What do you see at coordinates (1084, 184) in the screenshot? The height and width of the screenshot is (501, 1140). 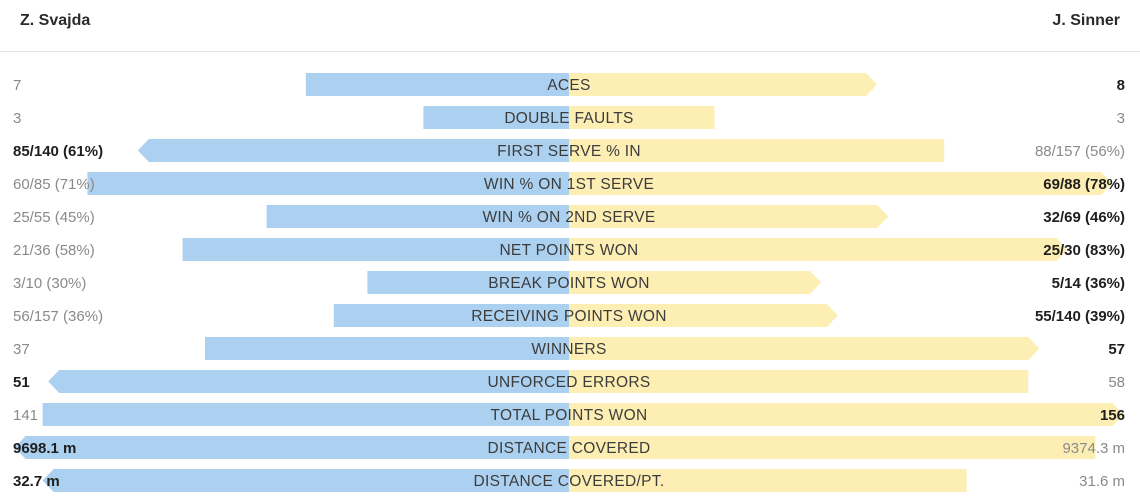 I see `value-right-3: 69/88 (78%)` at bounding box center [1084, 184].